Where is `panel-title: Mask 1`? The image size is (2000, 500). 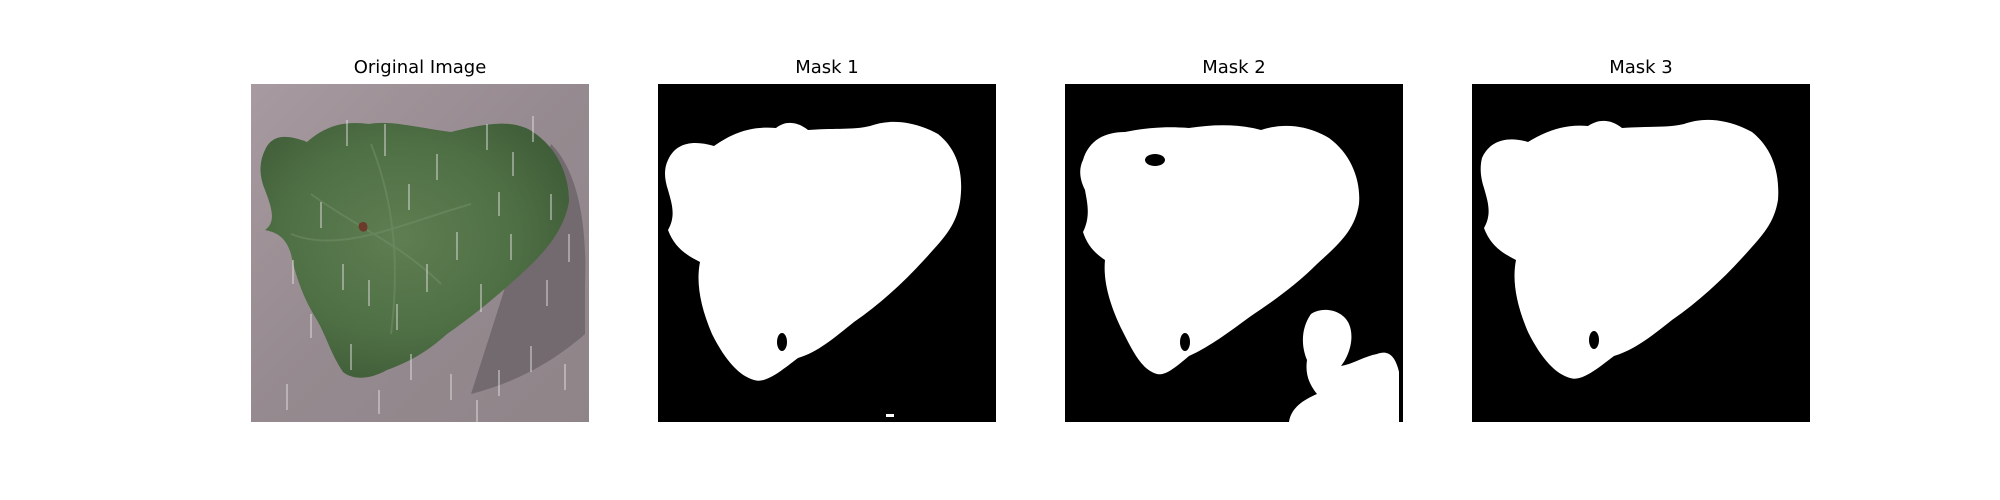
panel-title: Mask 1 is located at coordinates (827, 67).